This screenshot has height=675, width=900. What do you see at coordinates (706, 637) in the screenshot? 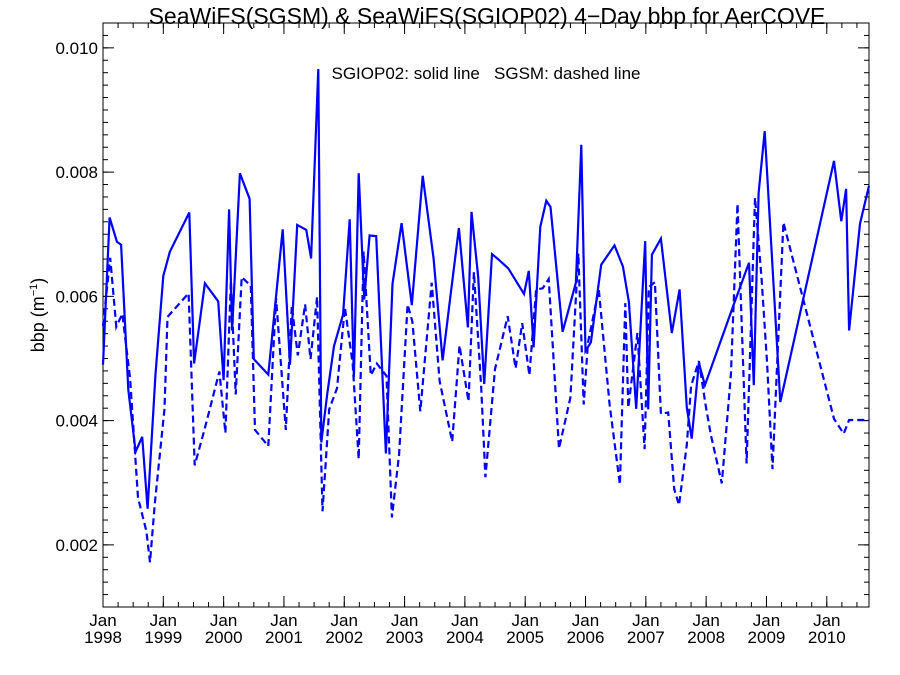
I see `x-tick-label-year: 2008` at bounding box center [706, 637].